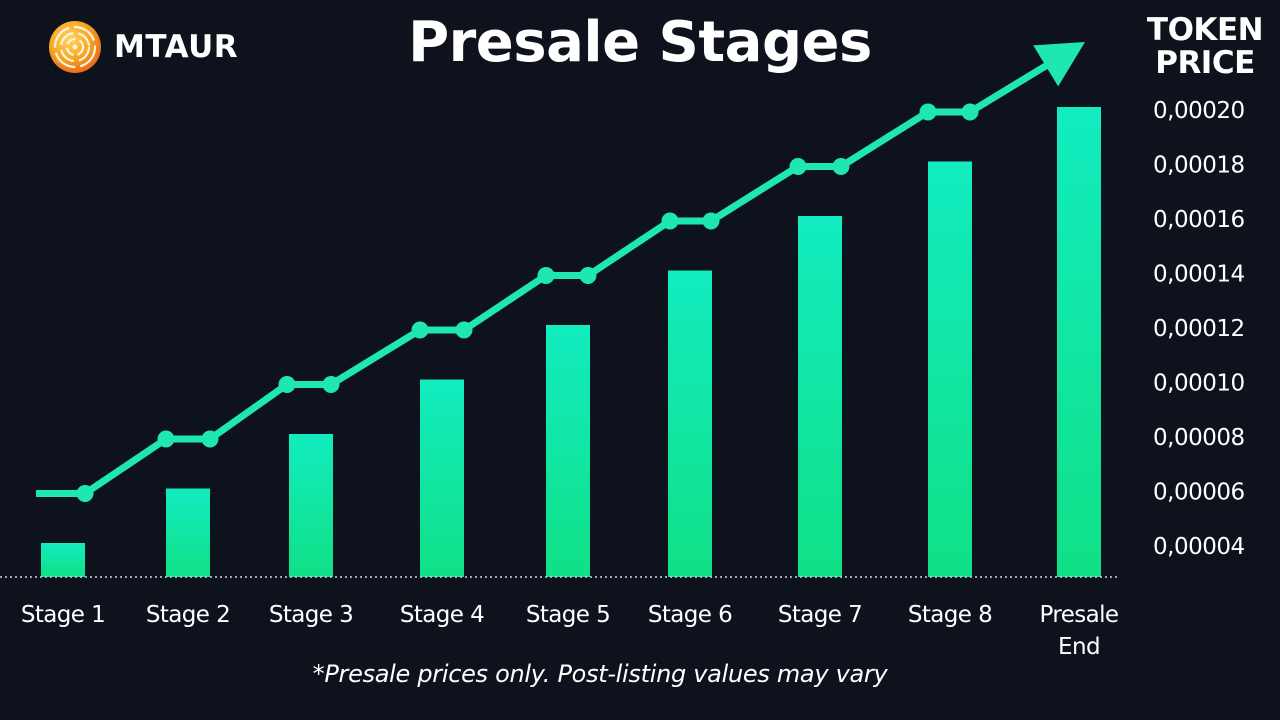 The height and width of the screenshot is (720, 1280). I want to click on x-tick-label: Stage 6, so click(690, 615).